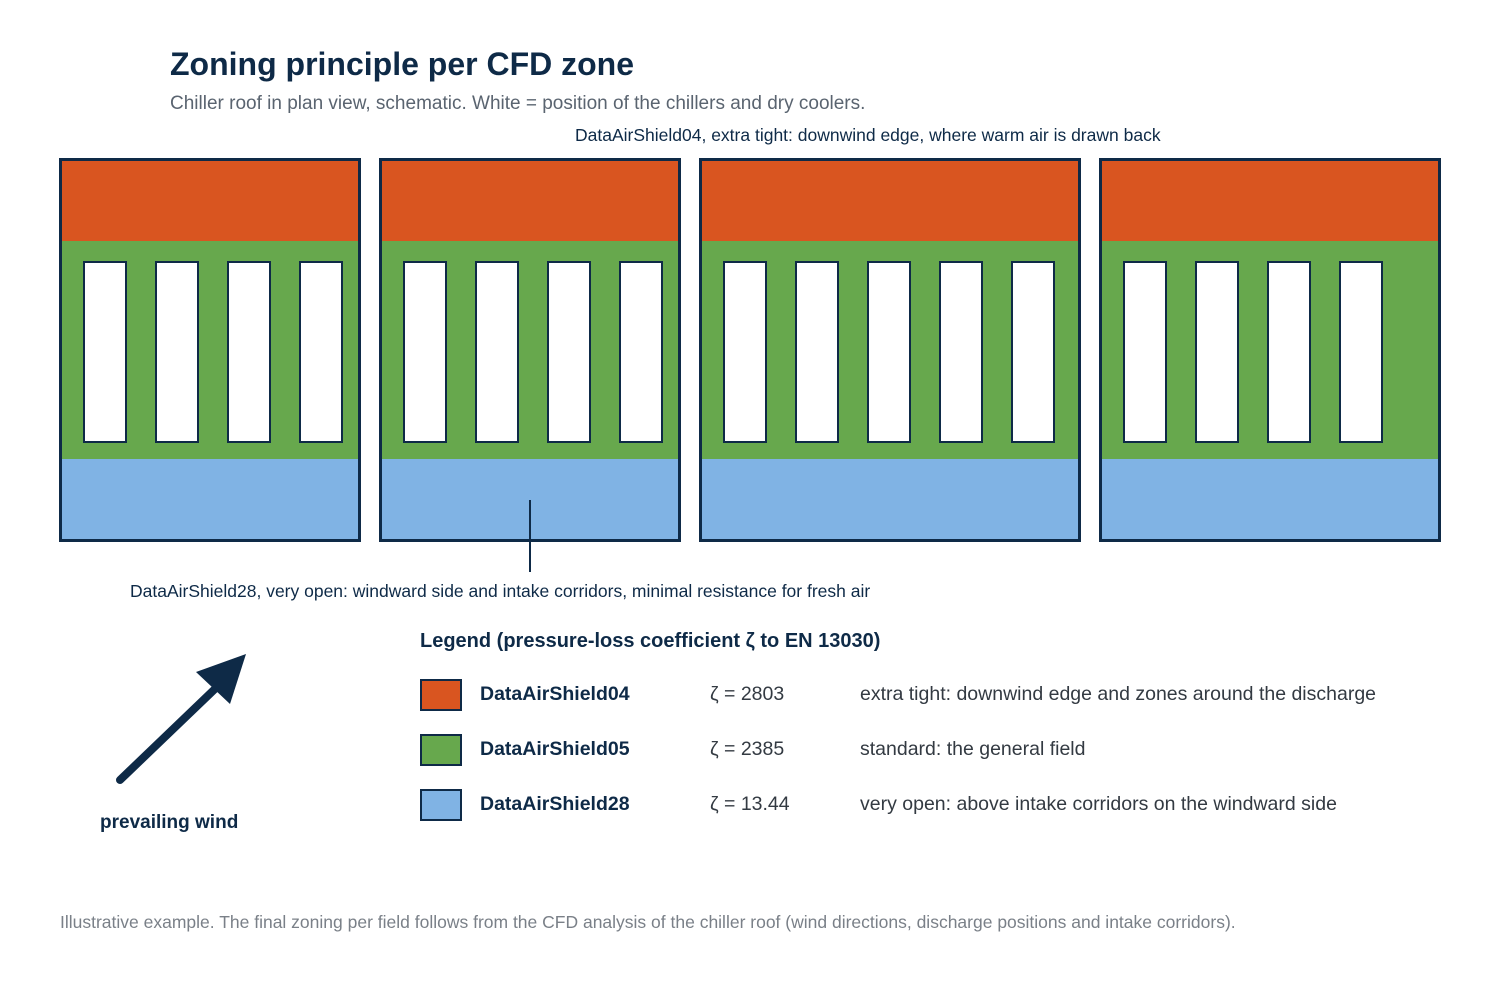  Describe the element at coordinates (747, 749) in the screenshot. I see `legend-zeta-value: ζ = 2385` at that location.